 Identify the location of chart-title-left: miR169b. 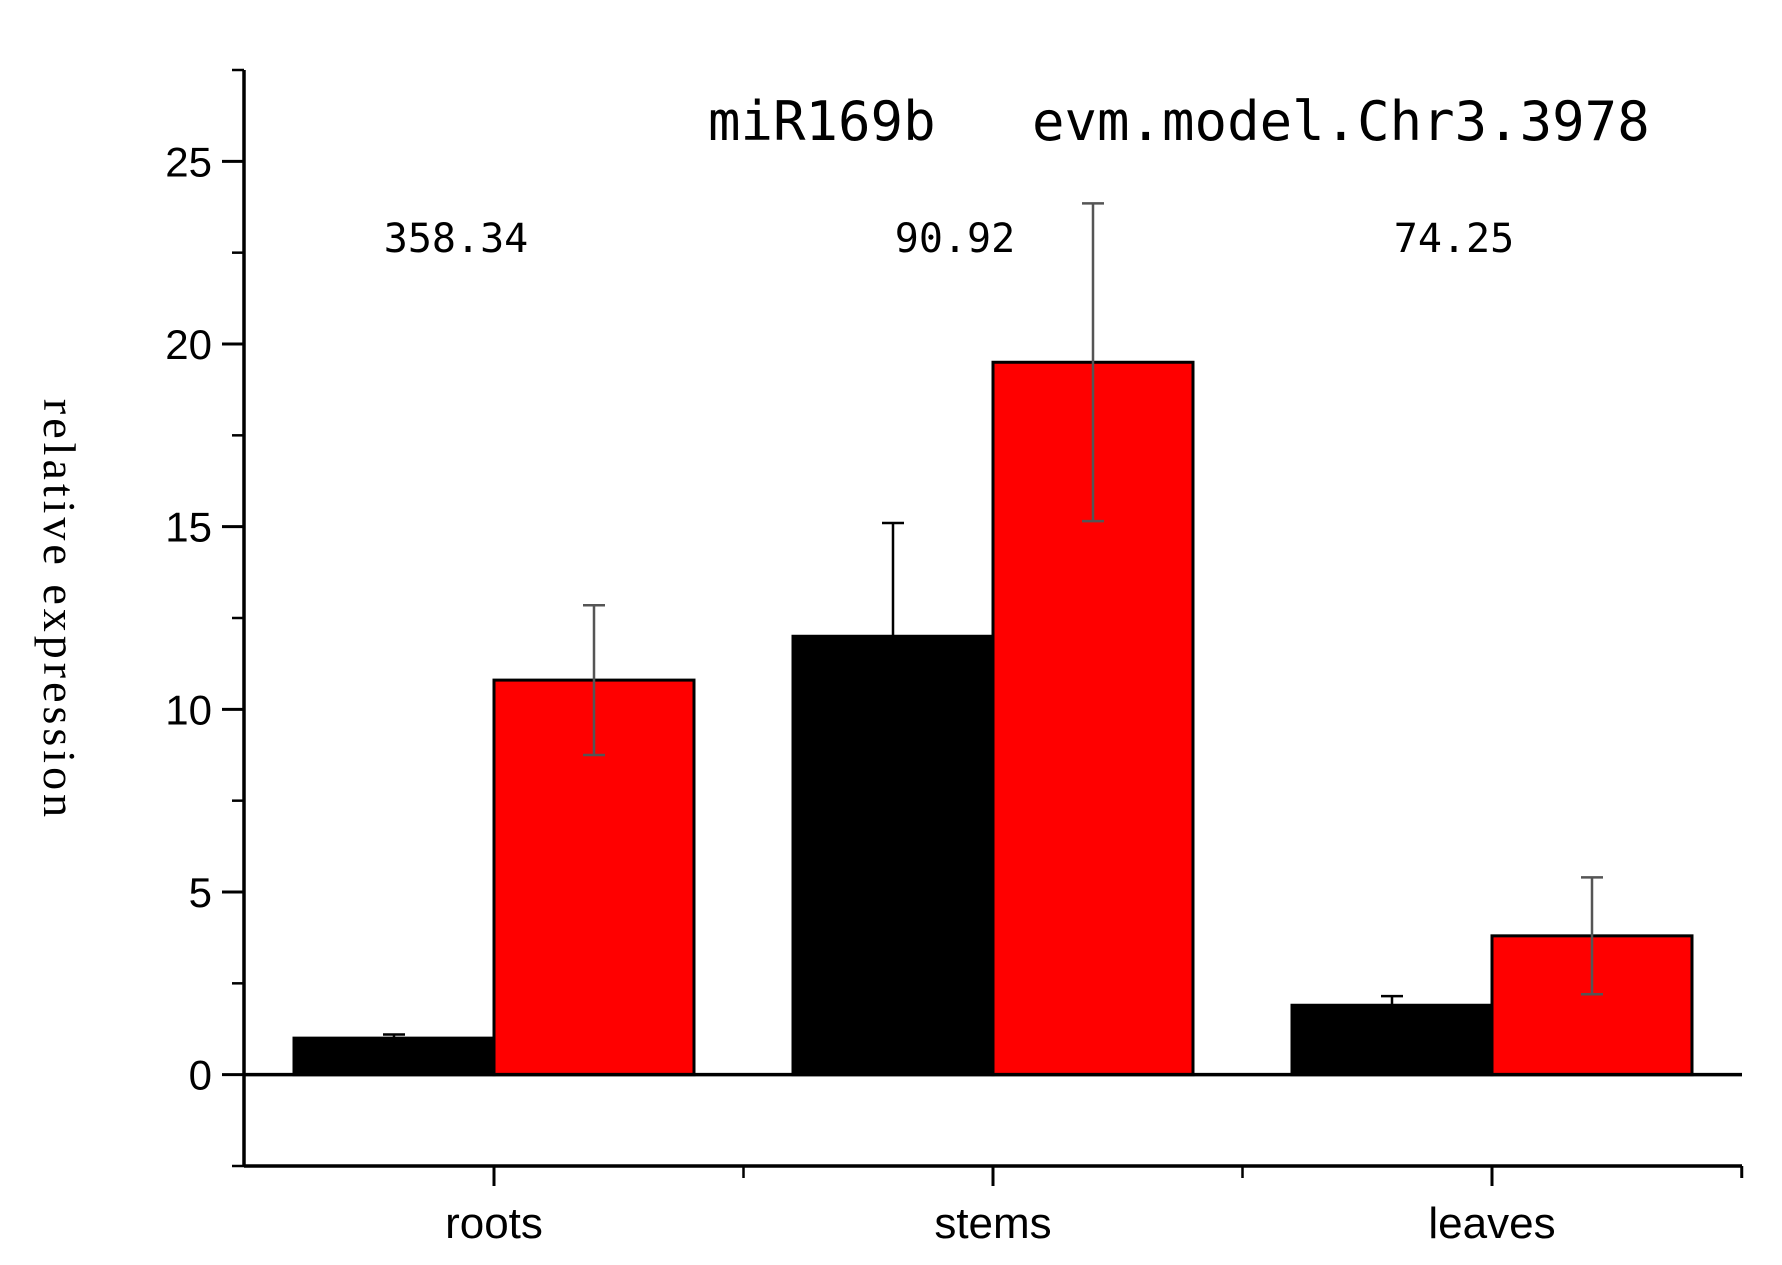
(822, 121).